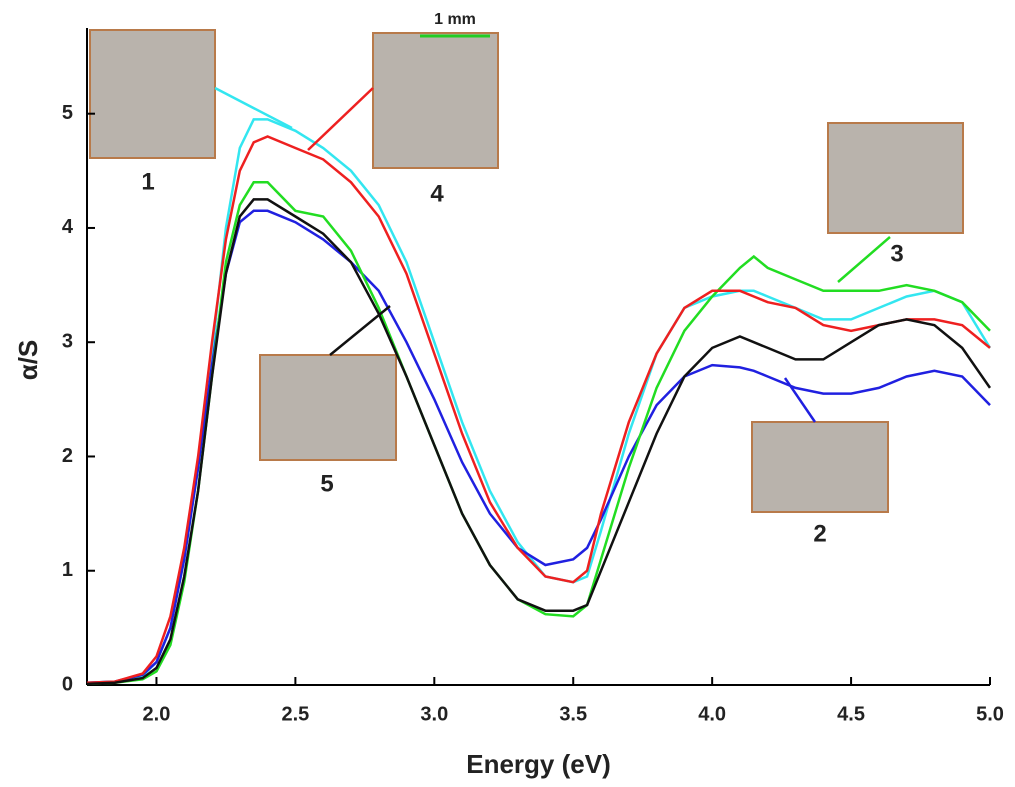 This screenshot has width=1015, height=787. Describe the element at coordinates (434, 714) in the screenshot. I see `x-tick-label: 3.0` at that location.